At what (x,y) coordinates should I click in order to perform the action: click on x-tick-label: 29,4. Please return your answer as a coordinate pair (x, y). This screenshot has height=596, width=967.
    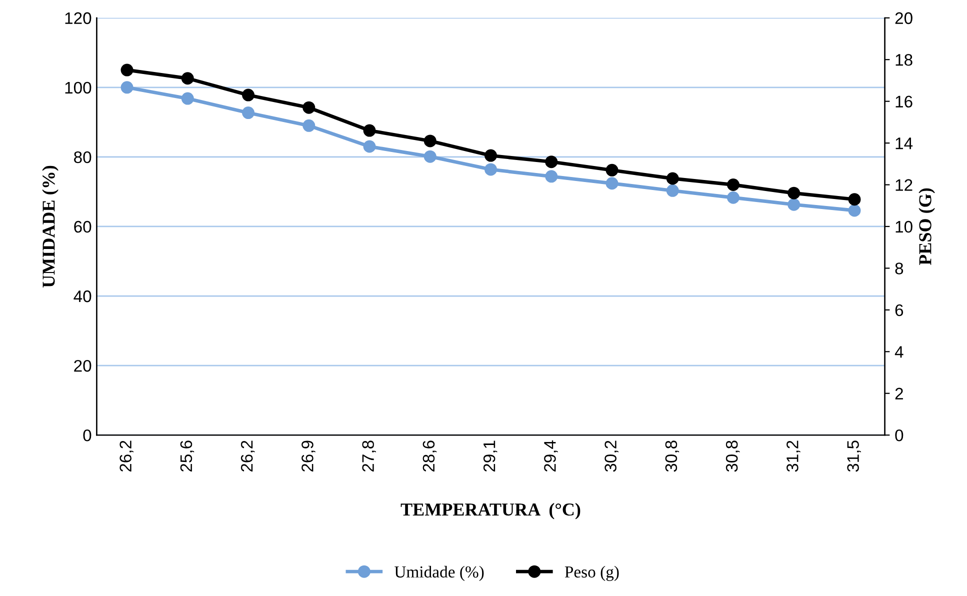
    Looking at the image, I should click on (551, 456).